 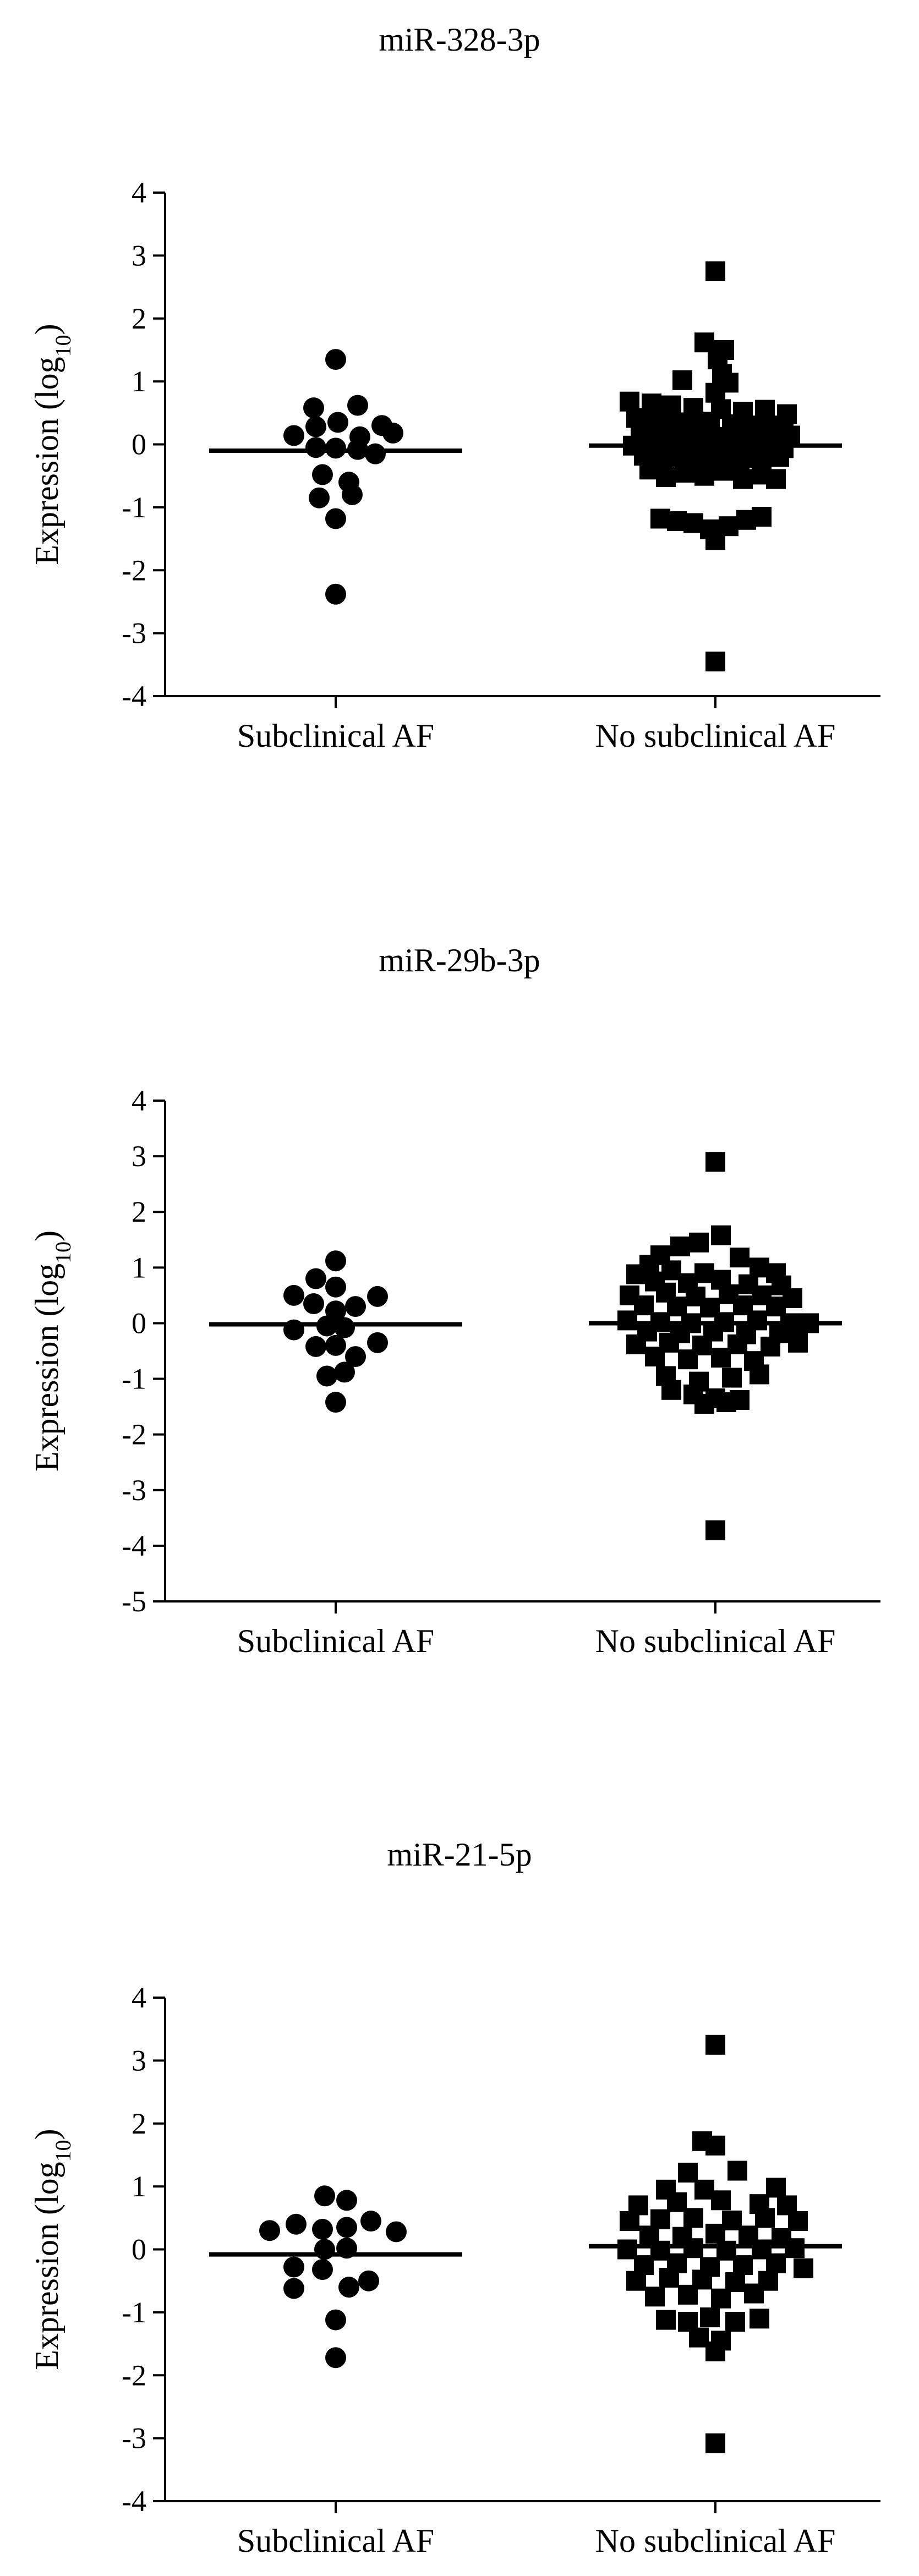 I want to click on chart-title: miR-29b-3p, so click(x=459, y=960).